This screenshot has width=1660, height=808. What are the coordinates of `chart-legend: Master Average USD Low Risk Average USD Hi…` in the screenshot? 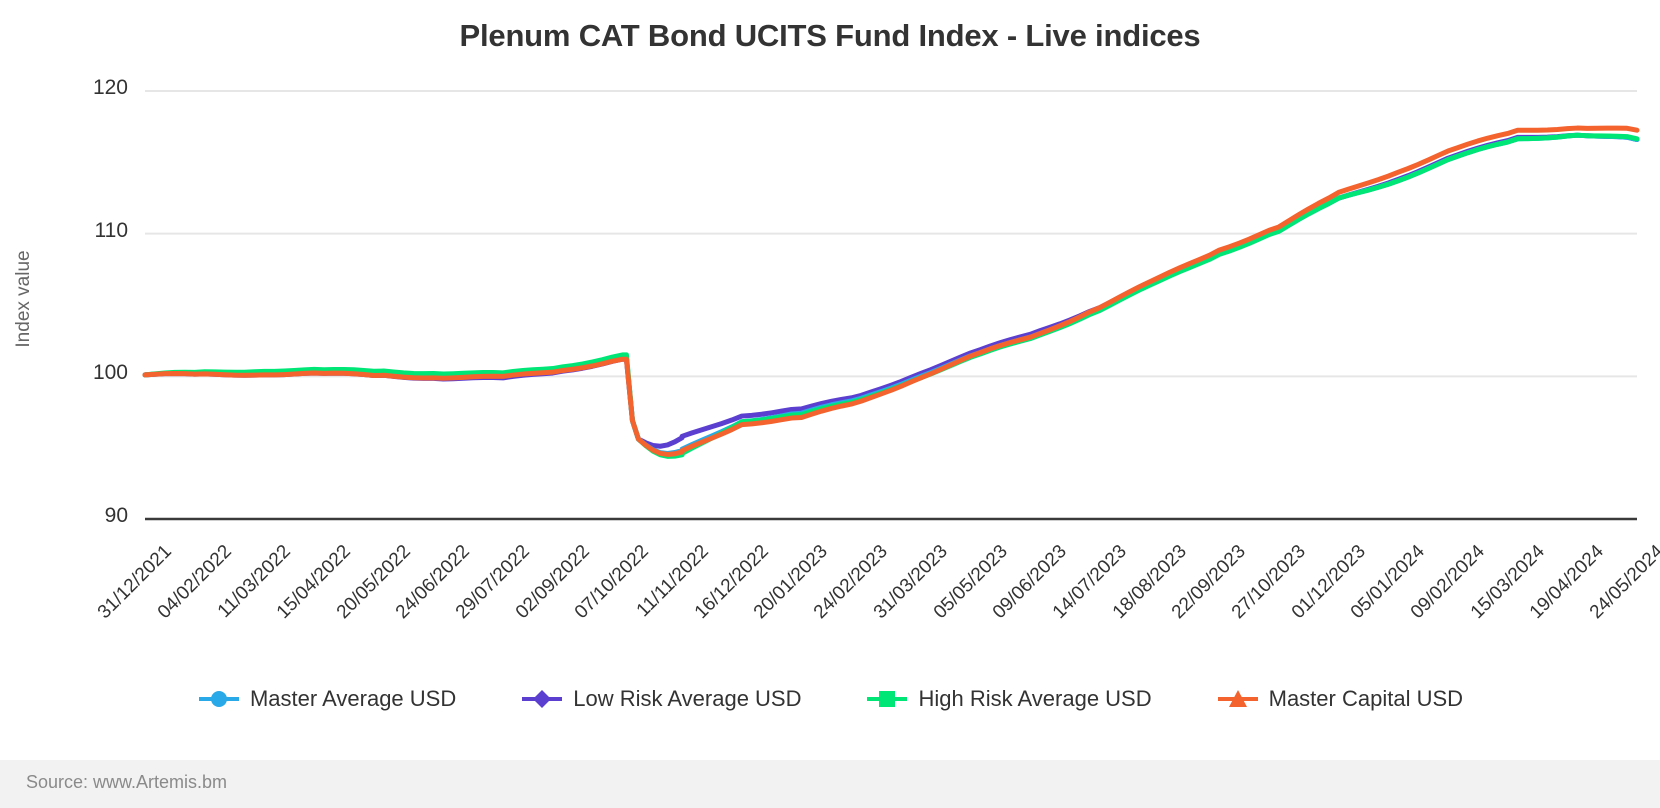 It's located at (830, 699).